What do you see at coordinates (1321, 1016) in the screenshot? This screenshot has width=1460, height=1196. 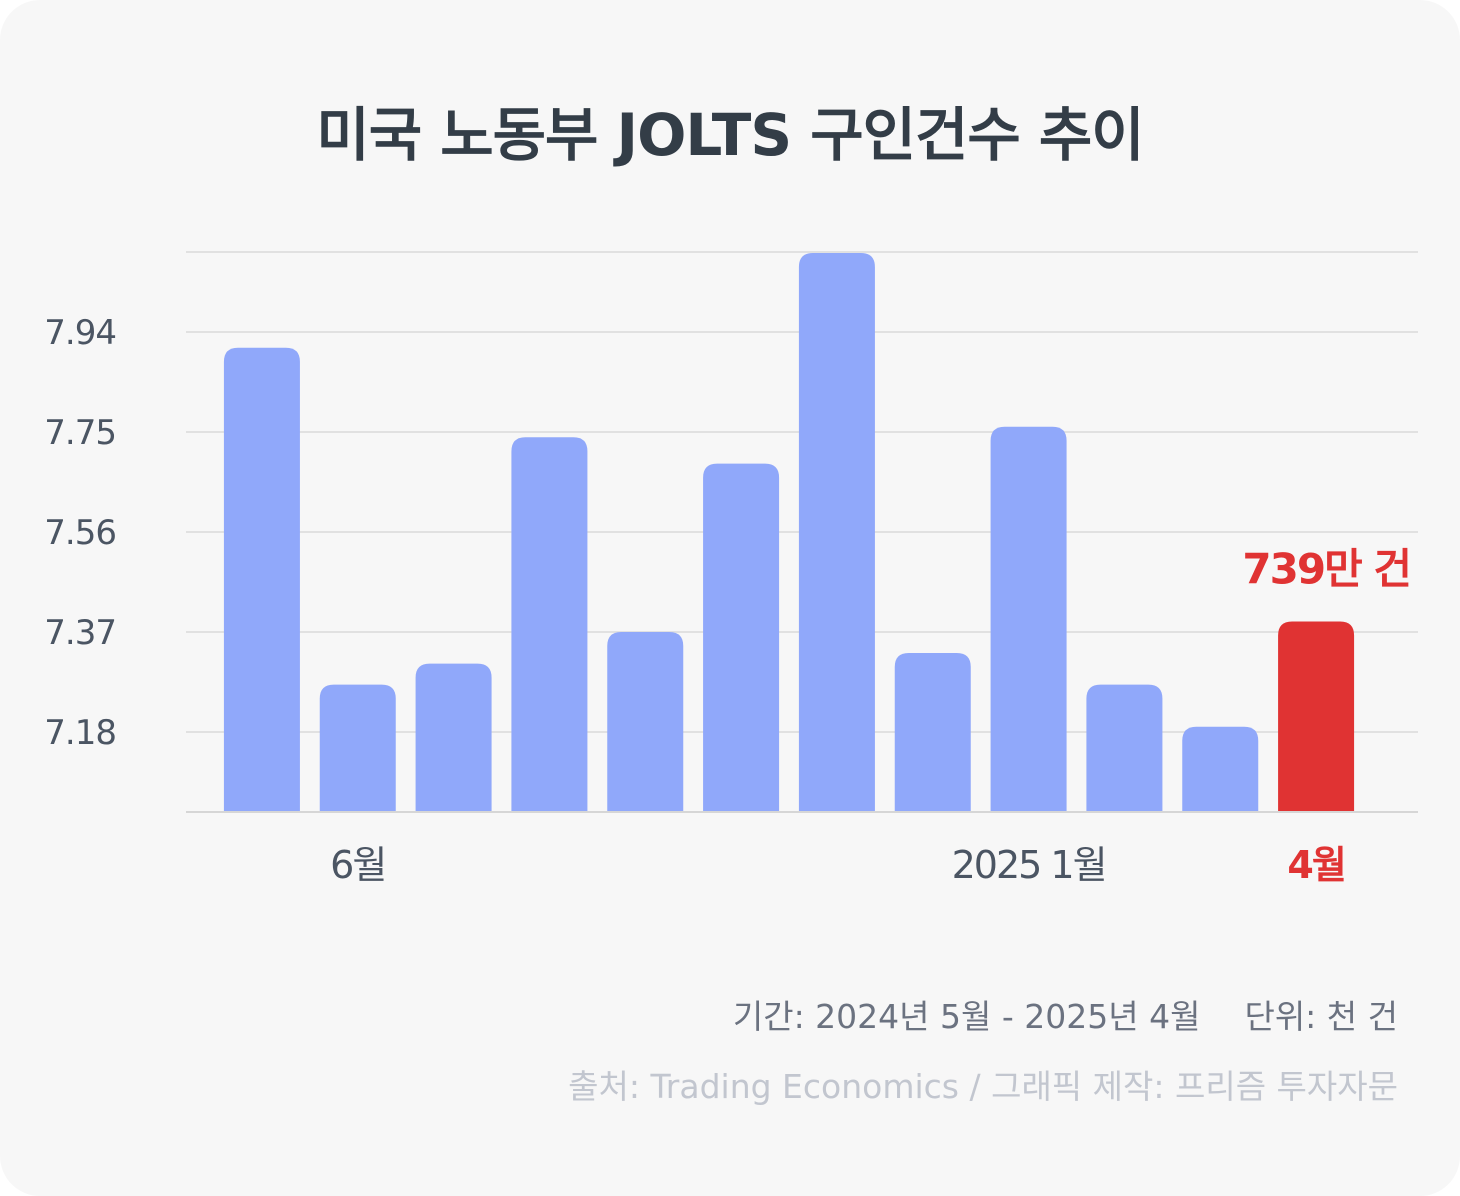 I see `unit-text: 단위: 천 건` at bounding box center [1321, 1016].